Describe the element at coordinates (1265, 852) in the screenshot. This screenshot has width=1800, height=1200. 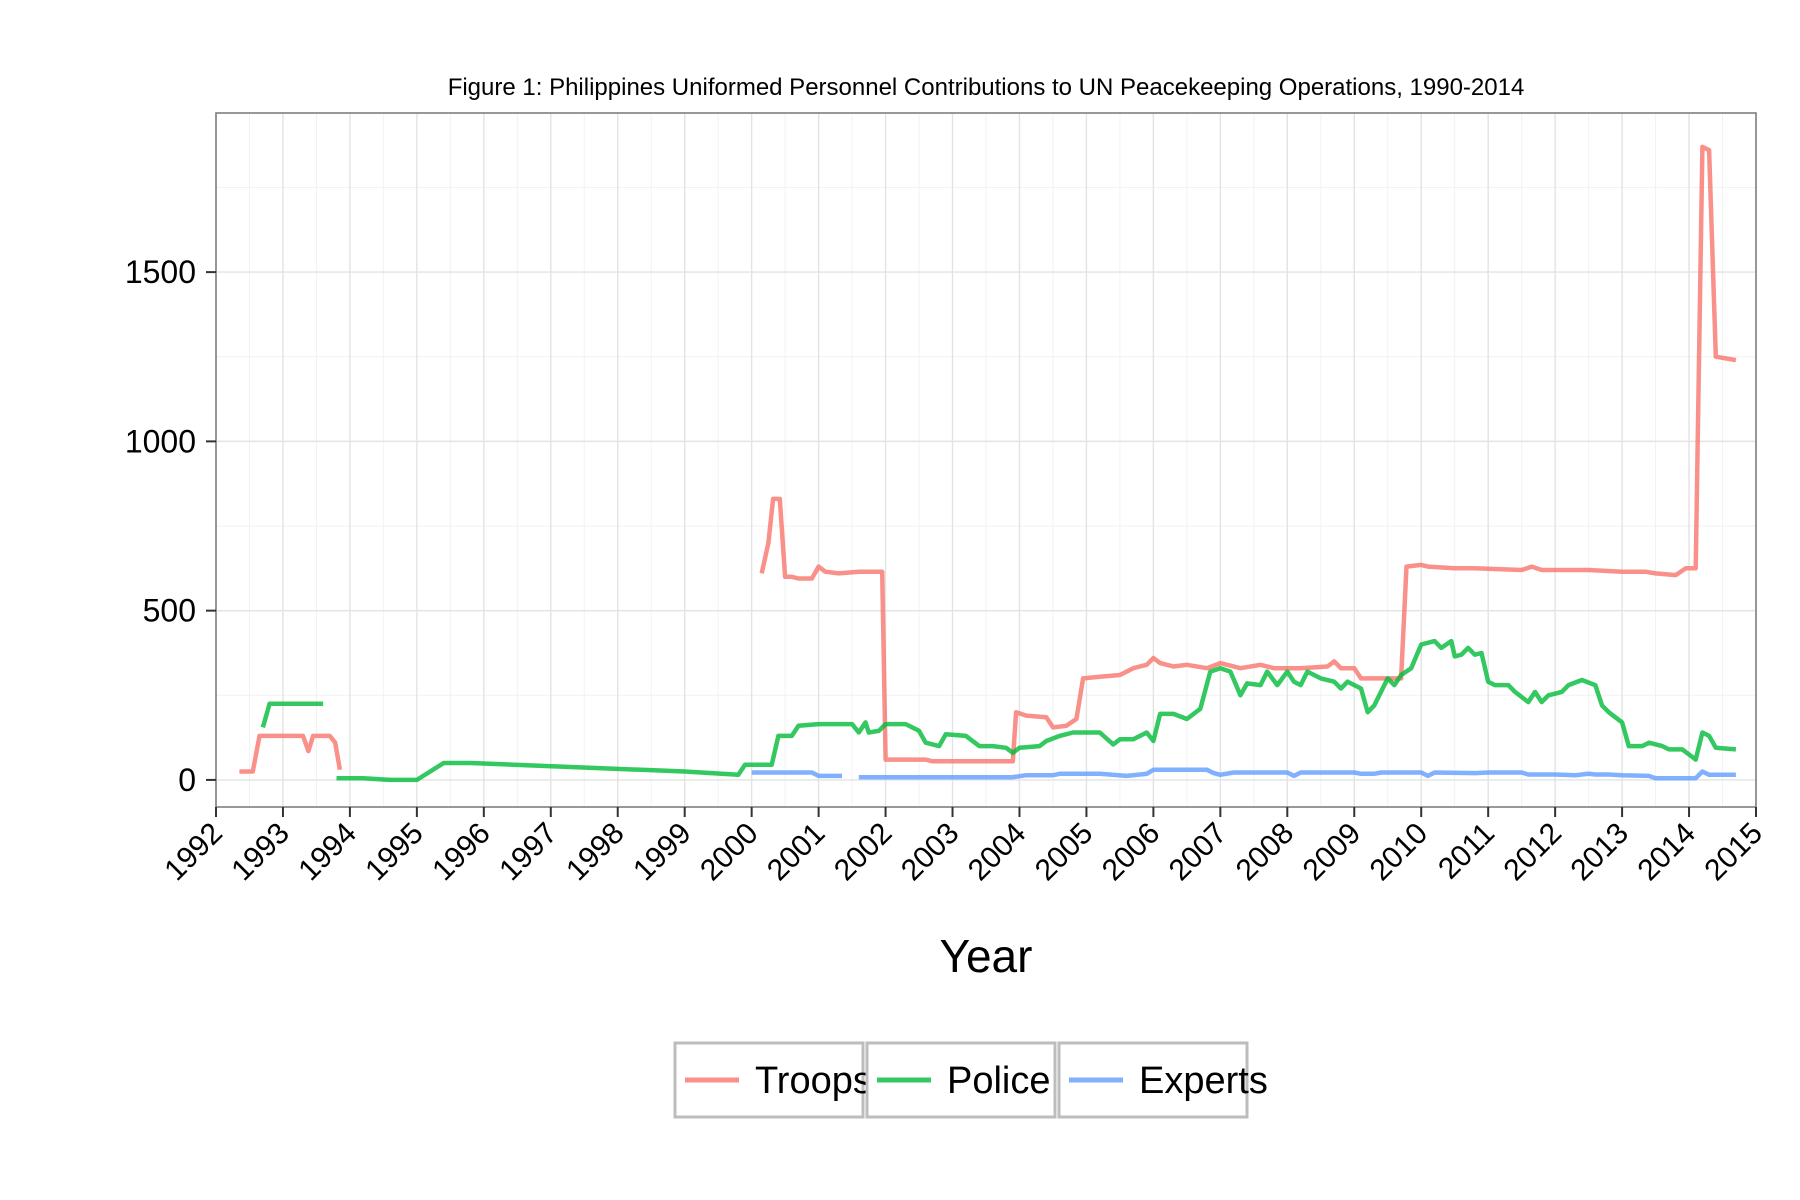
I see `x-tick-label: 2008` at that location.